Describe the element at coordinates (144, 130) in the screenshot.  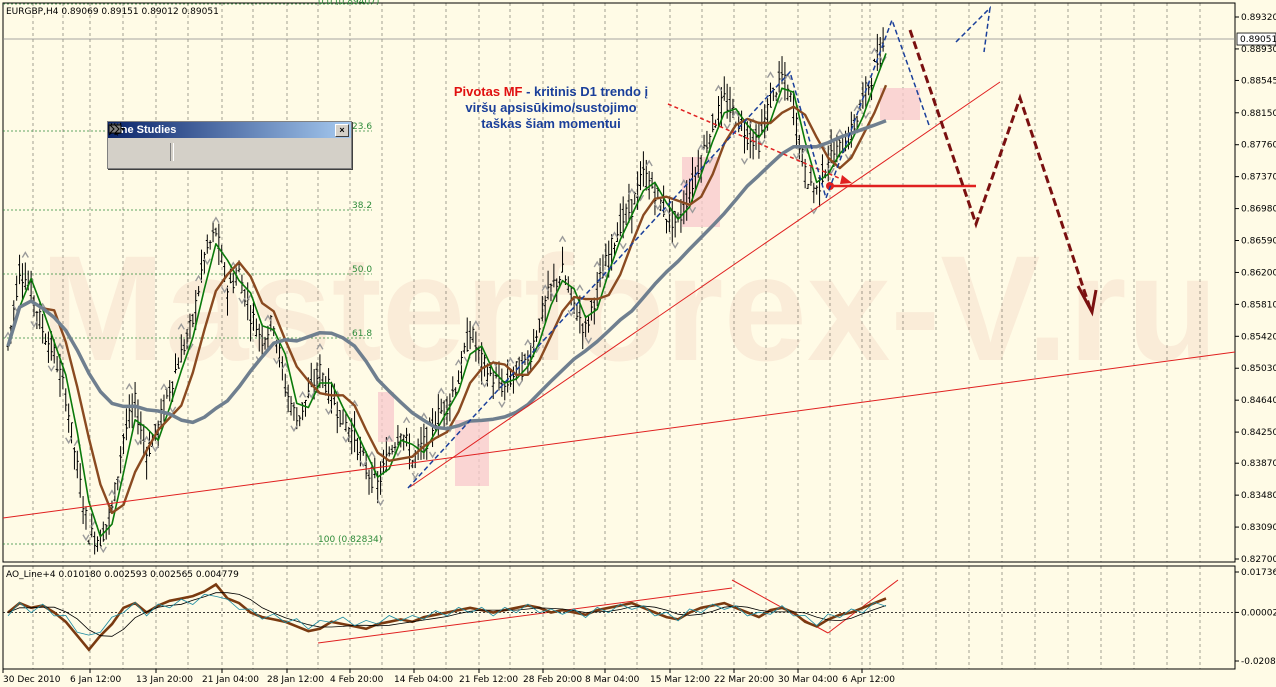
I see `toolbar-title: Line Studies` at that location.